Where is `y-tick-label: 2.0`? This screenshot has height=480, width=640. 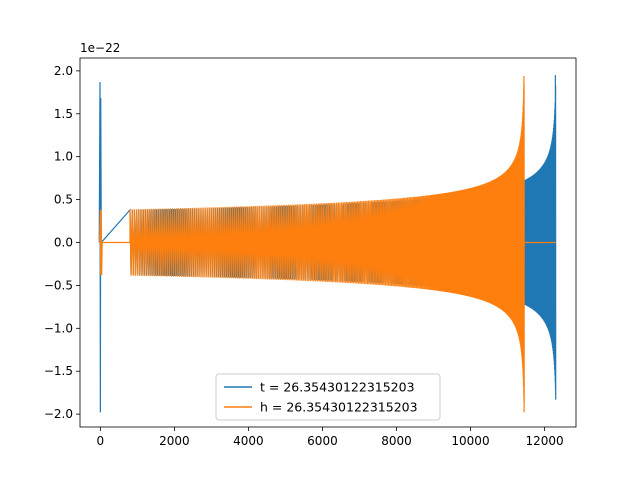
y-tick-label: 2.0 is located at coordinates (63, 71).